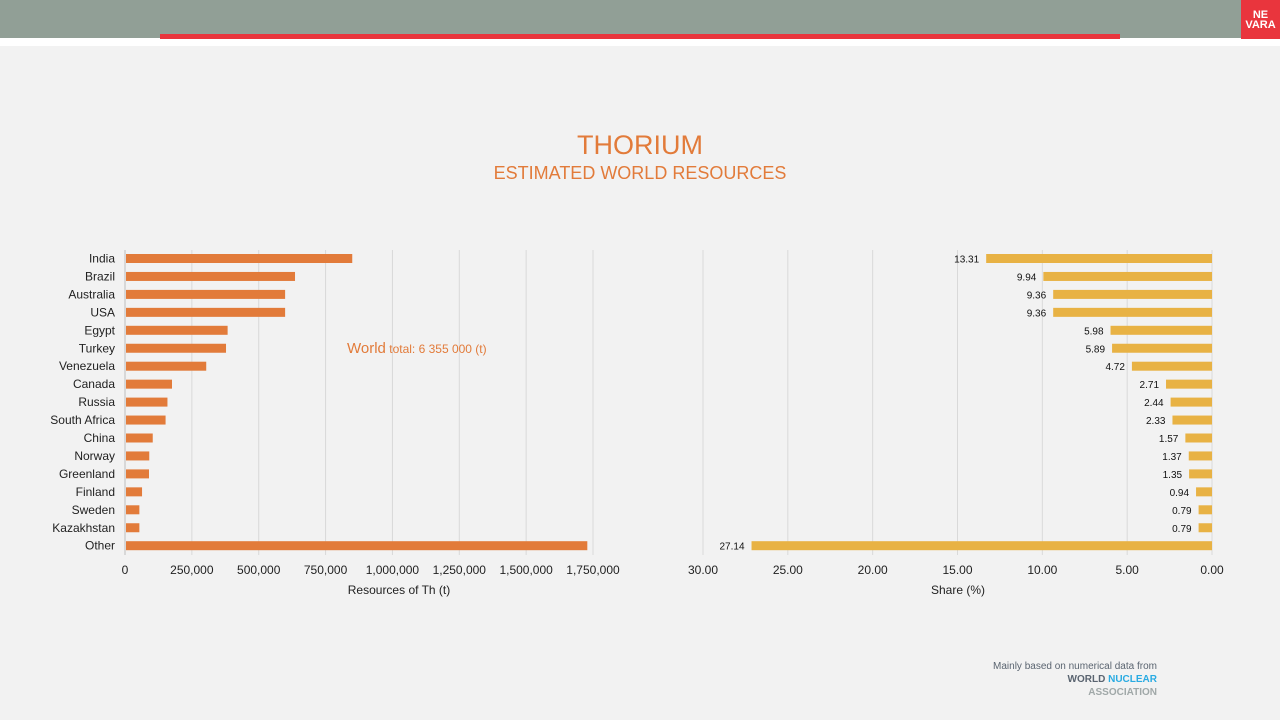 The image size is (1280, 720). I want to click on data-label: 0.94, so click(1180, 493).